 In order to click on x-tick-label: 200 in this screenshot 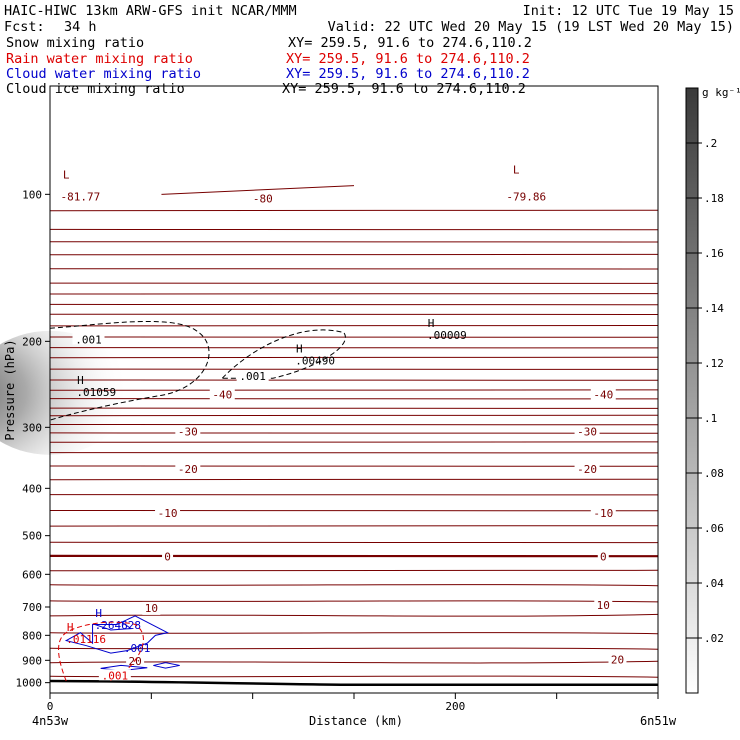, I will do `click(455, 706)`.